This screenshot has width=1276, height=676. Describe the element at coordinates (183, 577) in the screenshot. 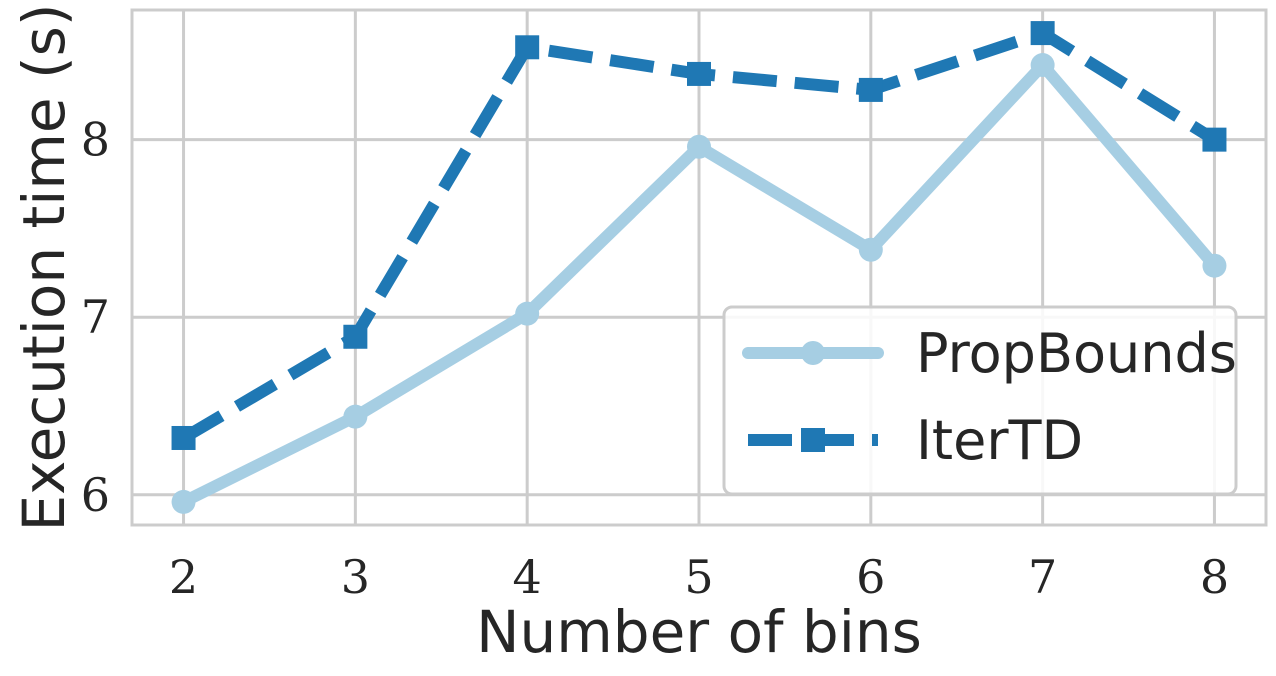

I see `x-tick-label: 2` at that location.